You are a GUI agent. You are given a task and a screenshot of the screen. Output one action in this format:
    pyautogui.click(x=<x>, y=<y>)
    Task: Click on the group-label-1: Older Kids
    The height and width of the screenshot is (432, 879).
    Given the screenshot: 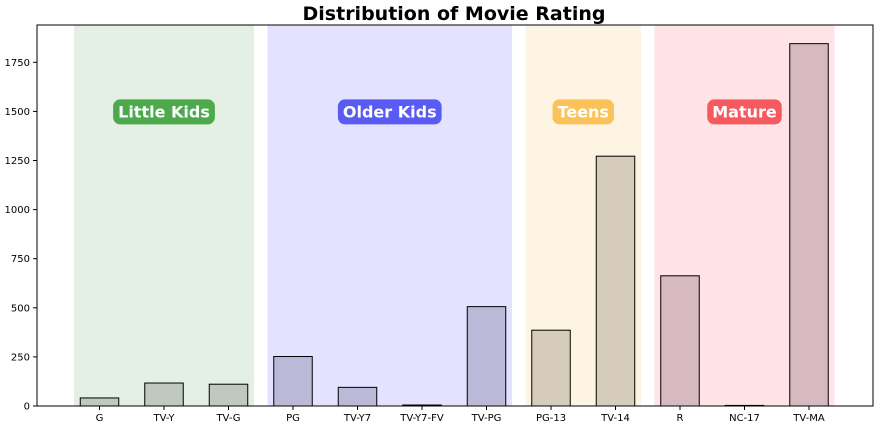 What is the action you would take?
    pyautogui.click(x=389, y=112)
    